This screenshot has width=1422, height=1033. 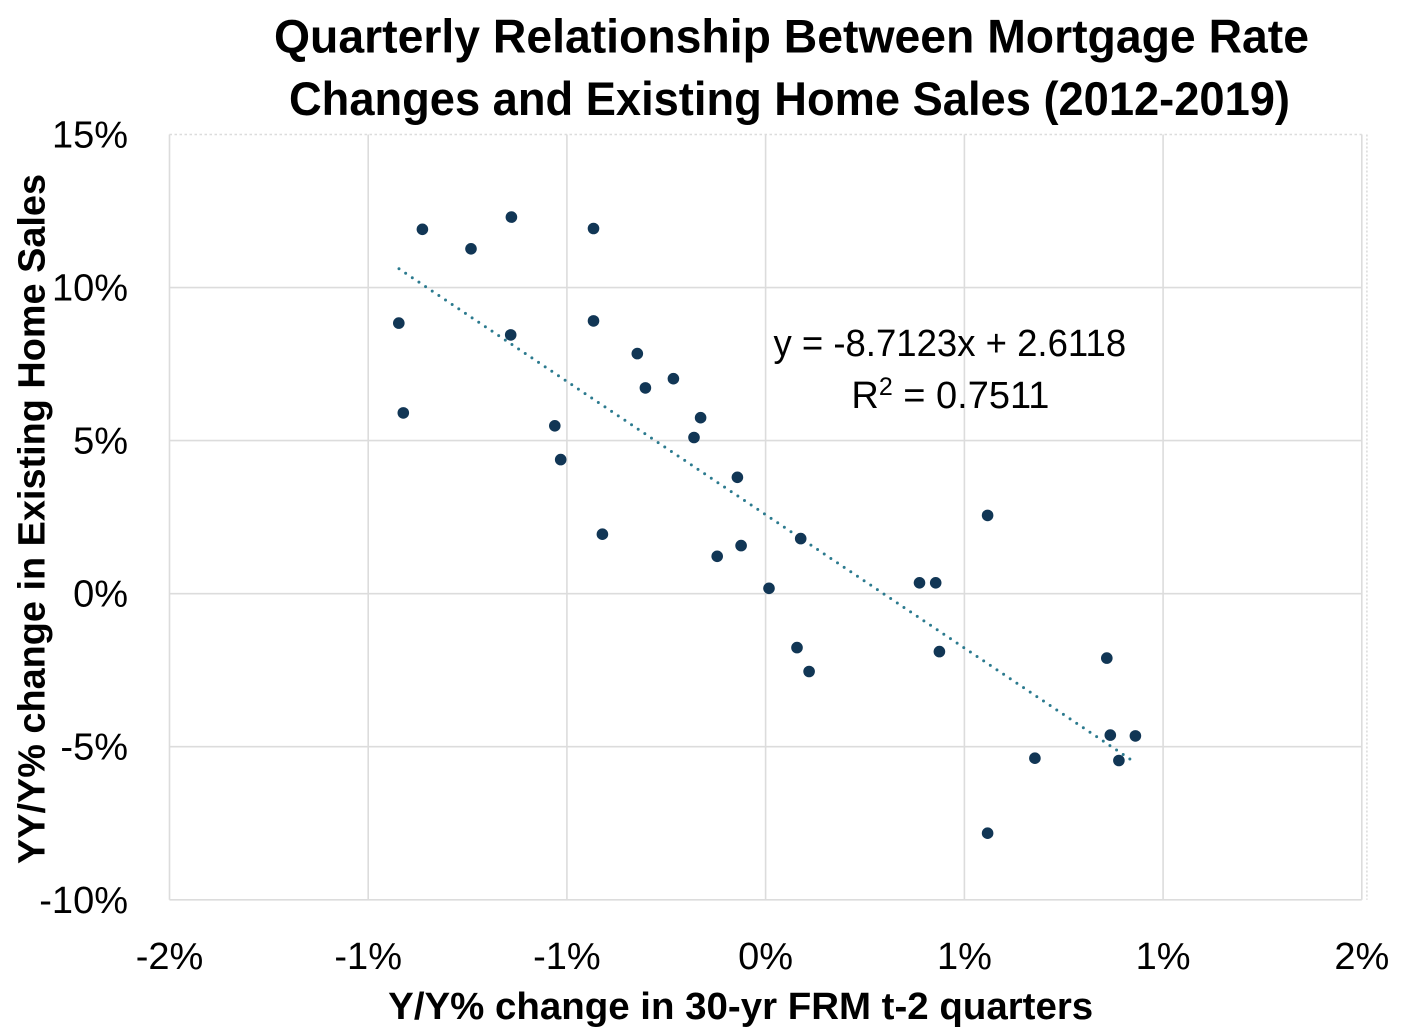 What do you see at coordinates (33, 519) in the screenshot?
I see `svg-text:YY/Y% change in Existing Home: YY/Y% change in Existing Home Sales` at bounding box center [33, 519].